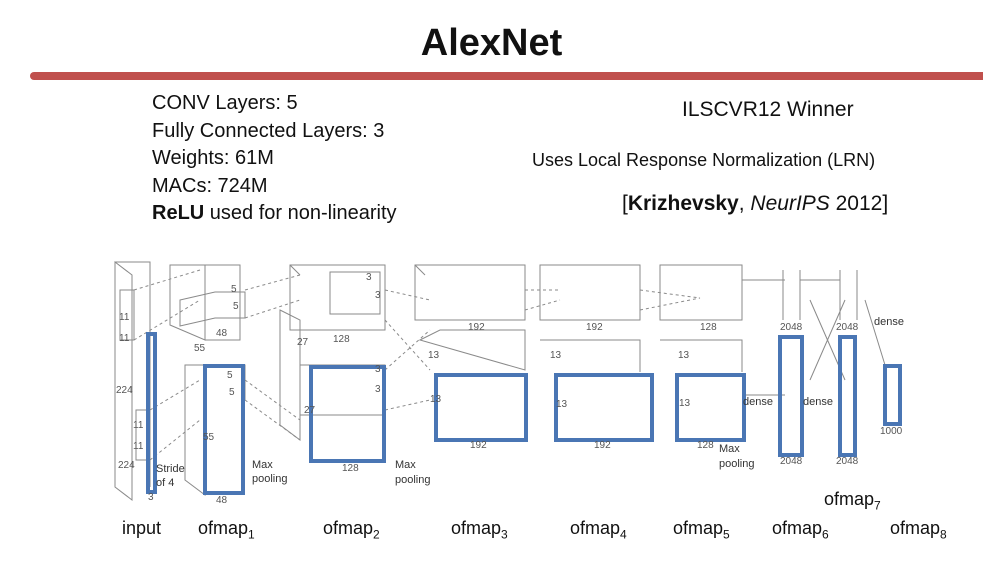 Image resolution: width=983 pixels, height=578 pixels. I want to click on ofmap2-projection-lines, so click(407, 350).